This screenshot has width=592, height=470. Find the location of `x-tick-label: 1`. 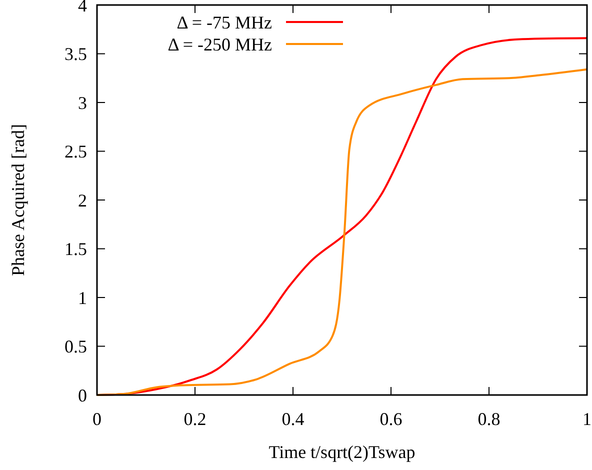

x-tick-label: 1 is located at coordinates (587, 419).